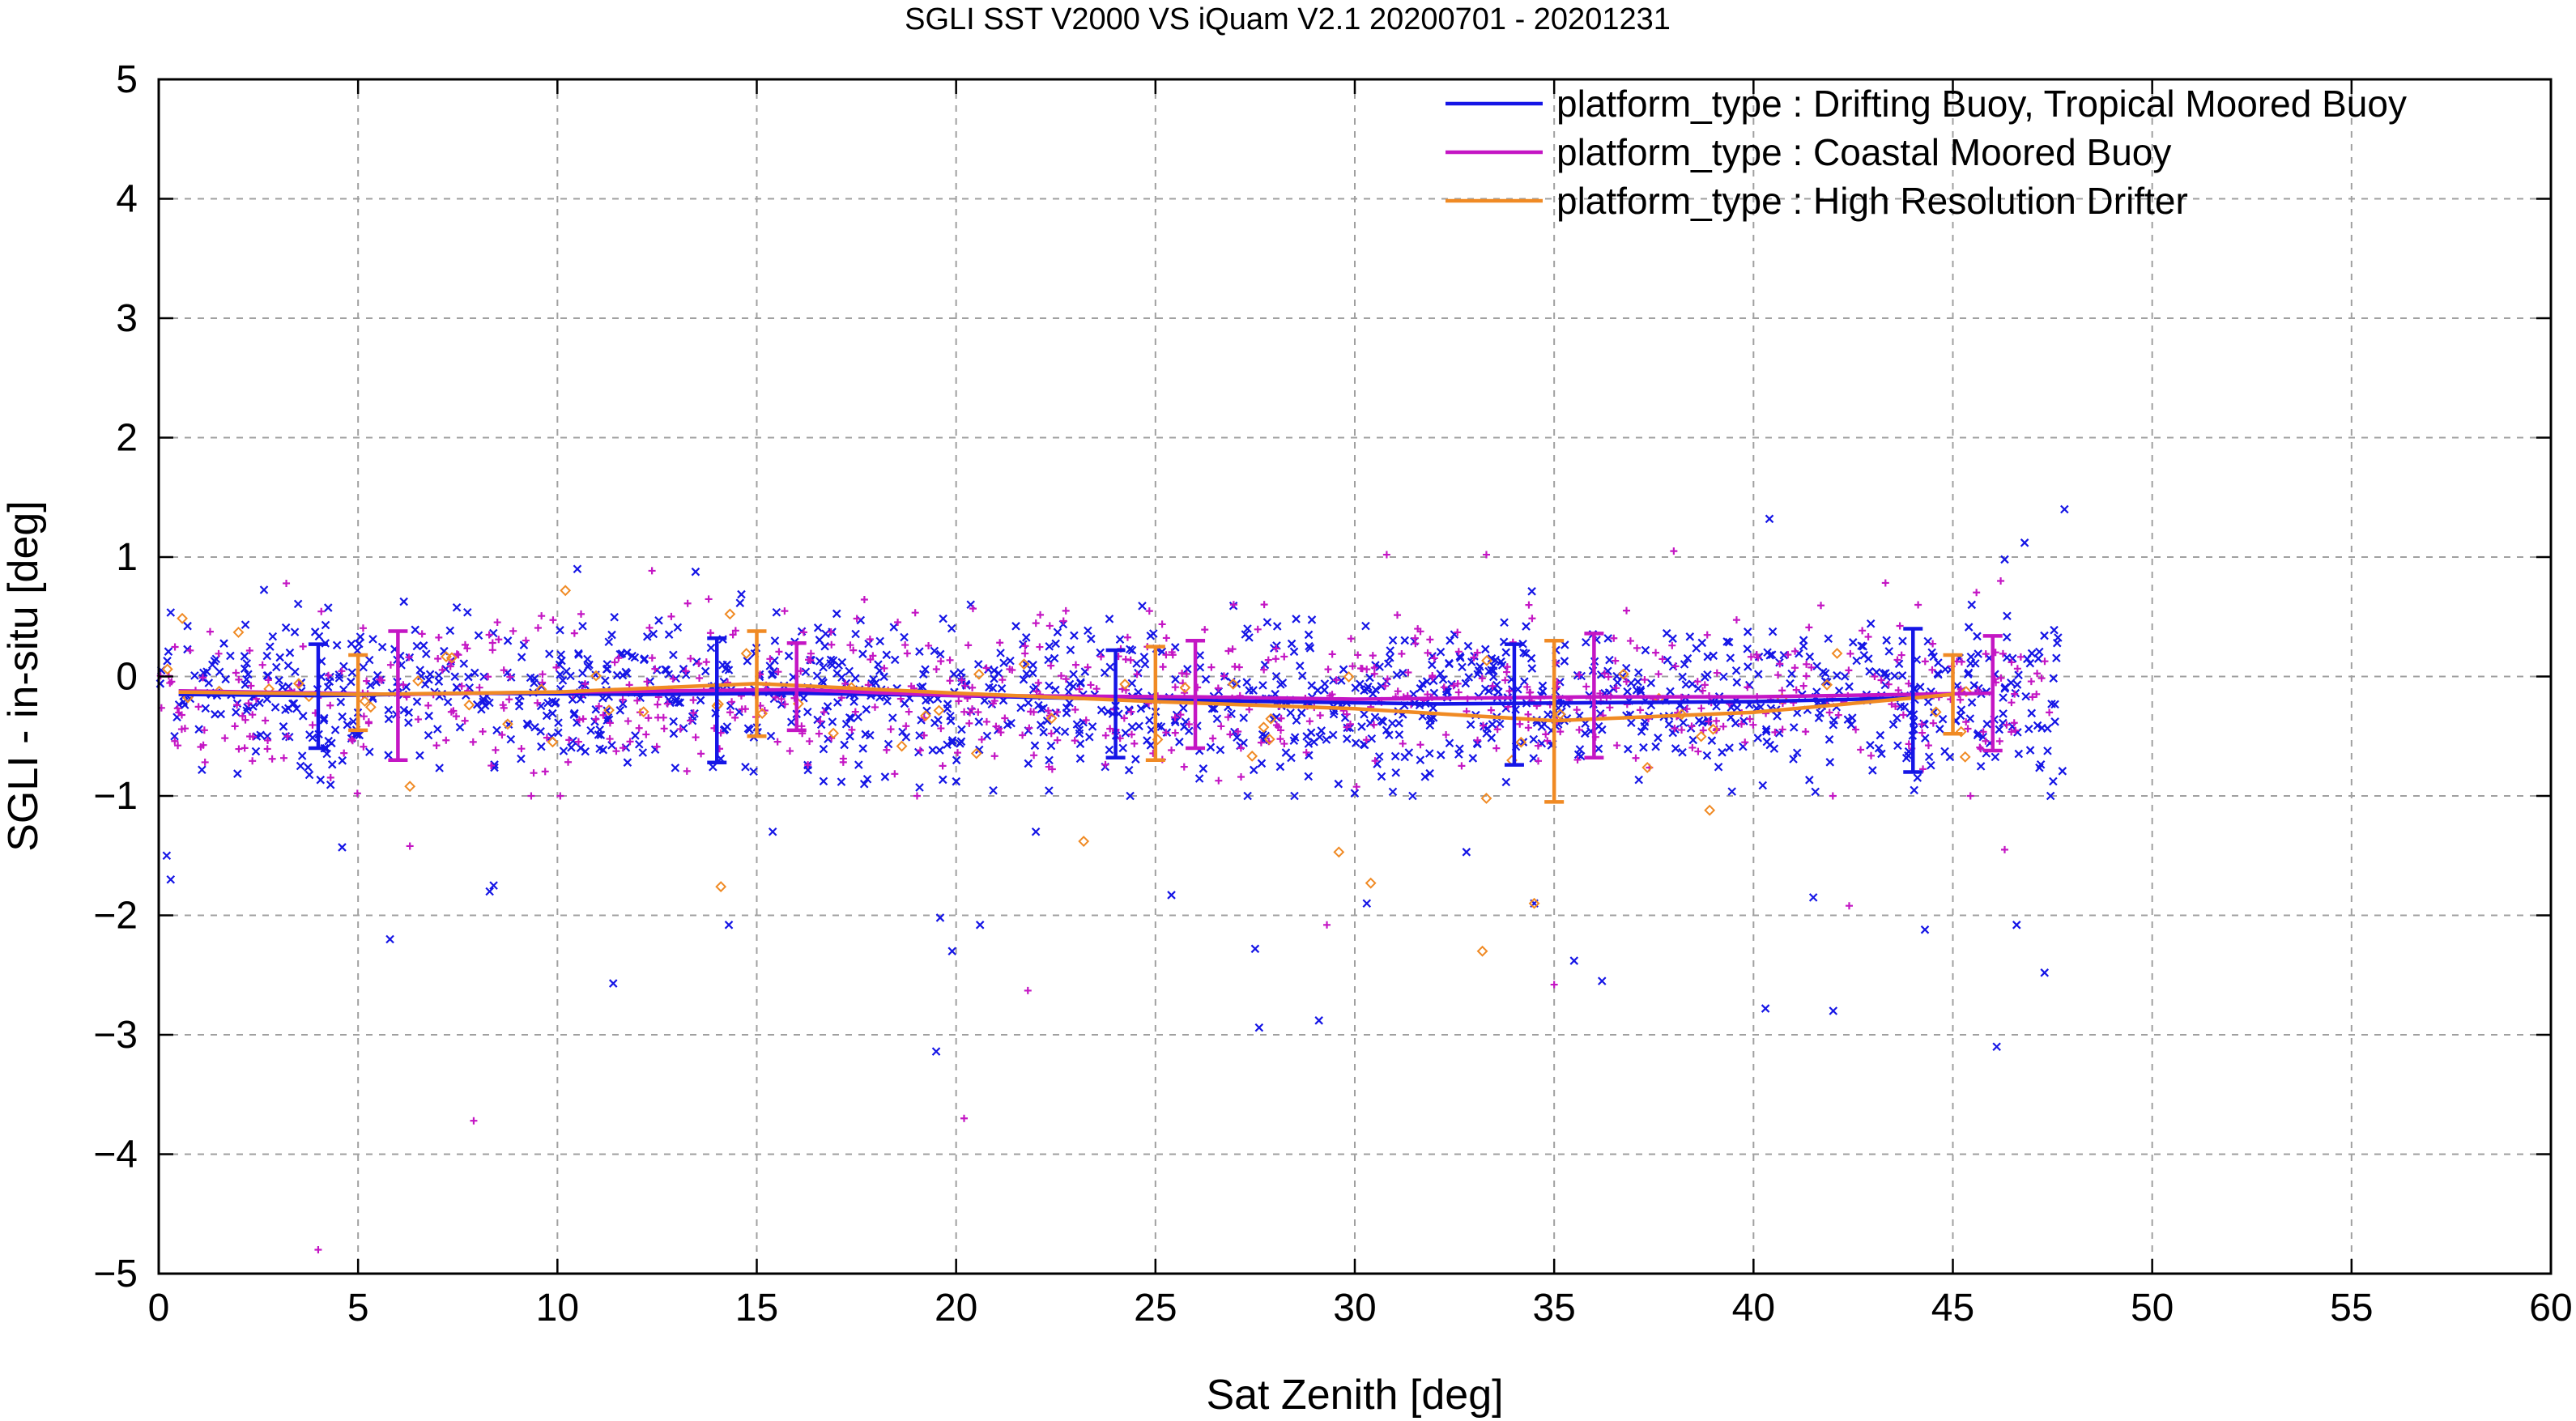  What do you see at coordinates (358, 1308) in the screenshot?
I see `x-tick-label: 5` at bounding box center [358, 1308].